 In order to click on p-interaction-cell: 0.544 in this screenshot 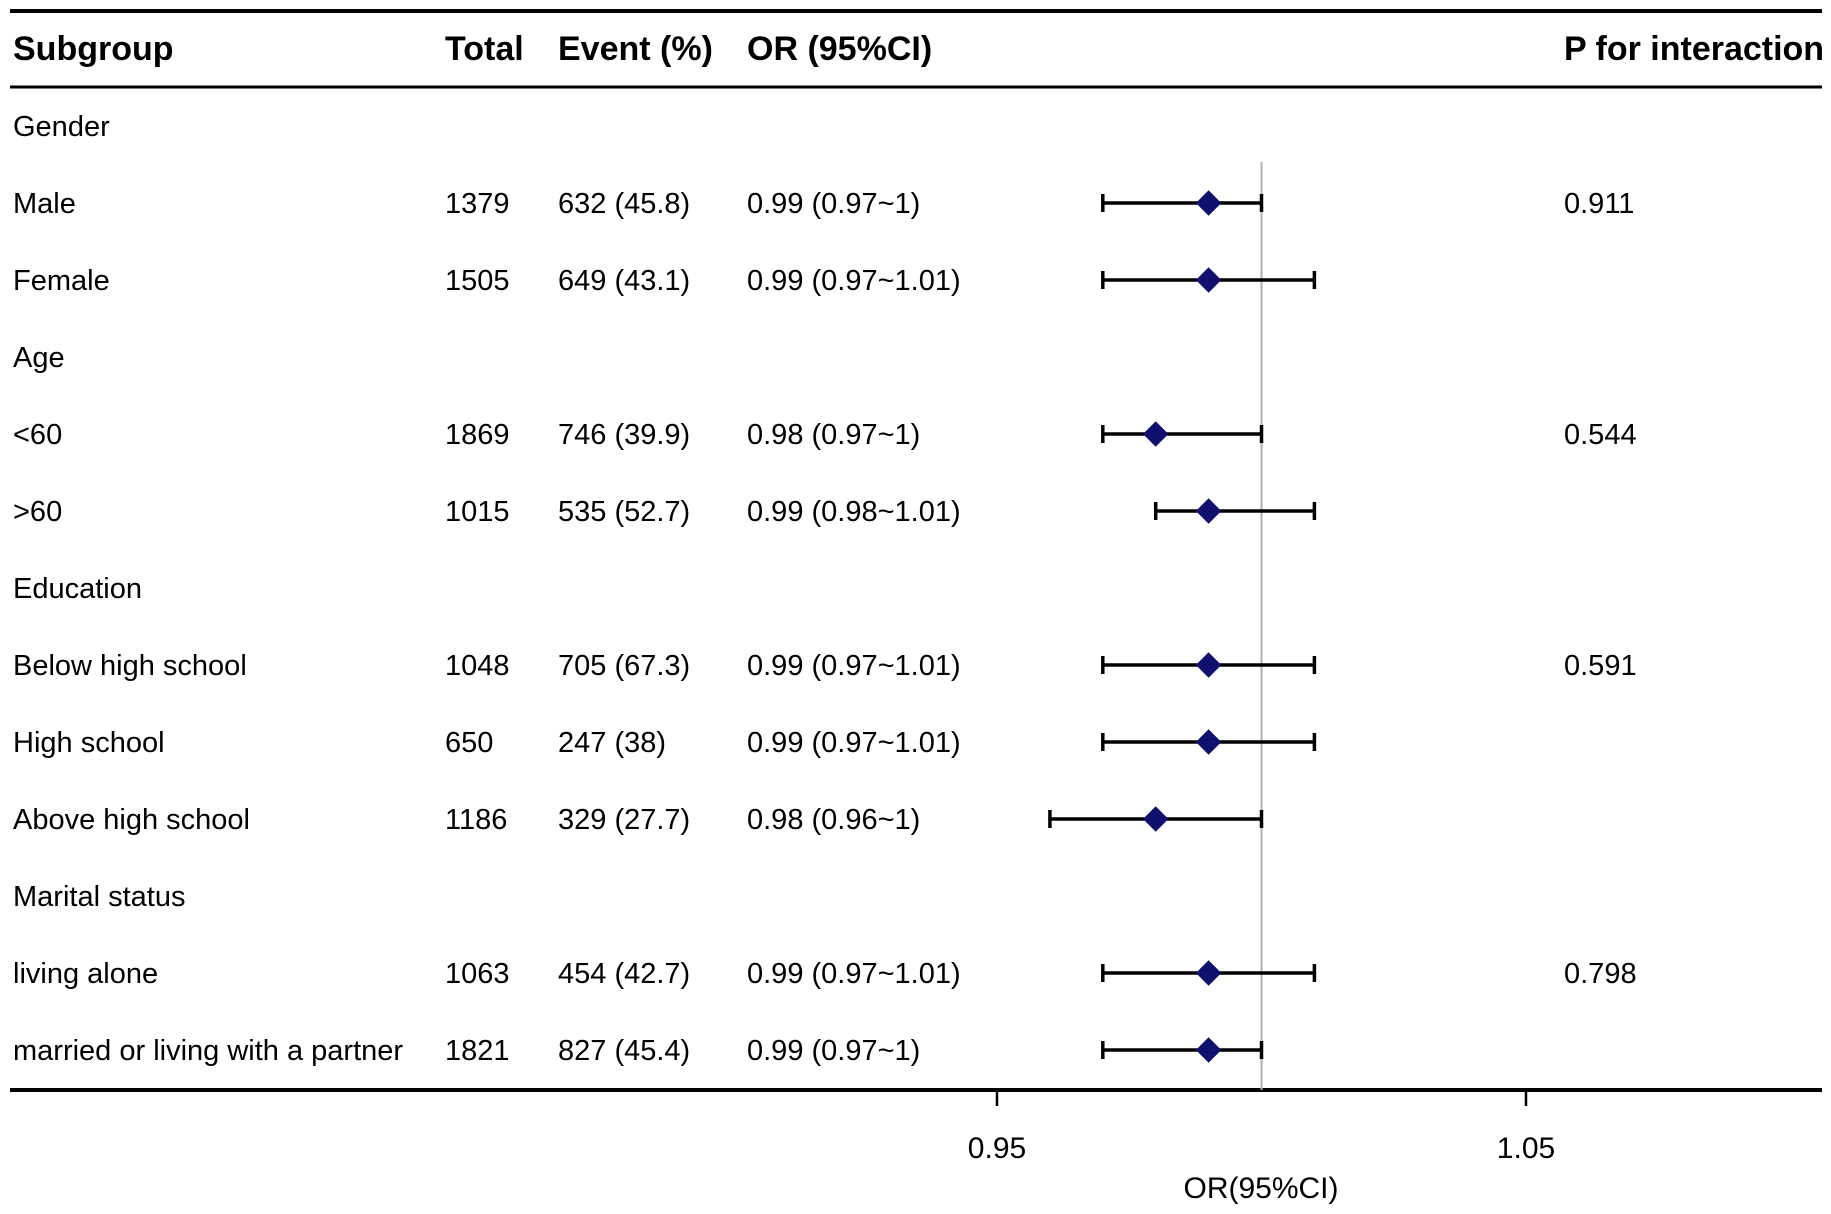, I will do `click(1600, 435)`.